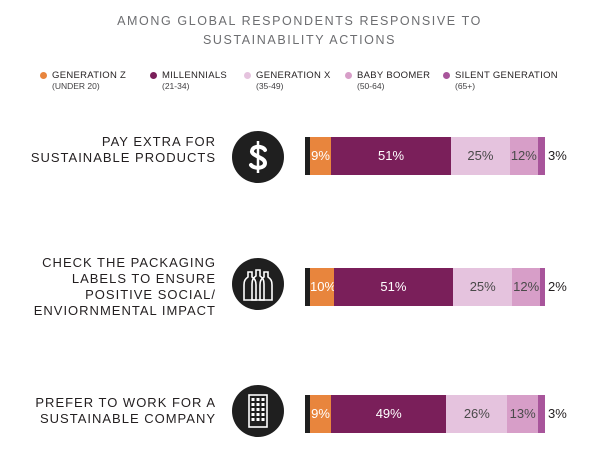  I want to click on data-label-generation-x: 26%, so click(476, 413).